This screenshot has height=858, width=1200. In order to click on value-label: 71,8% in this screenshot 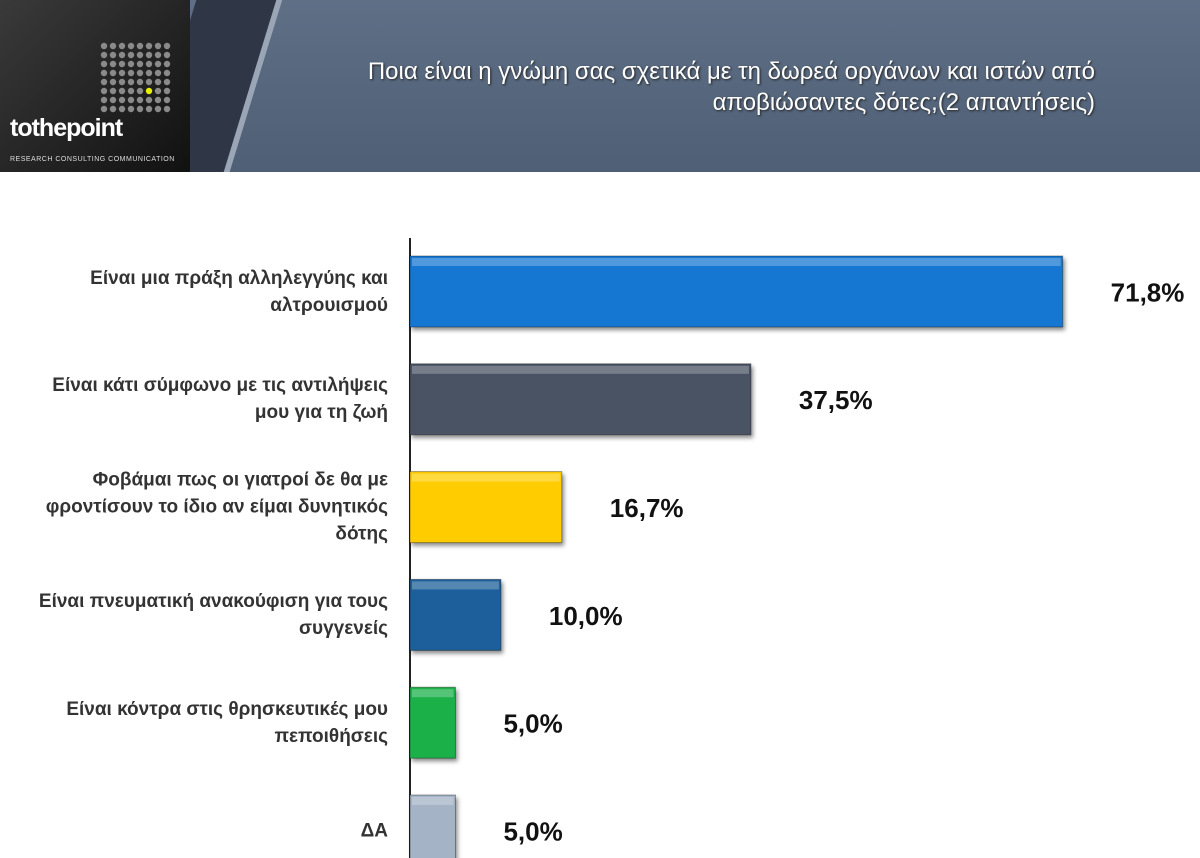, I will do `click(1148, 292)`.